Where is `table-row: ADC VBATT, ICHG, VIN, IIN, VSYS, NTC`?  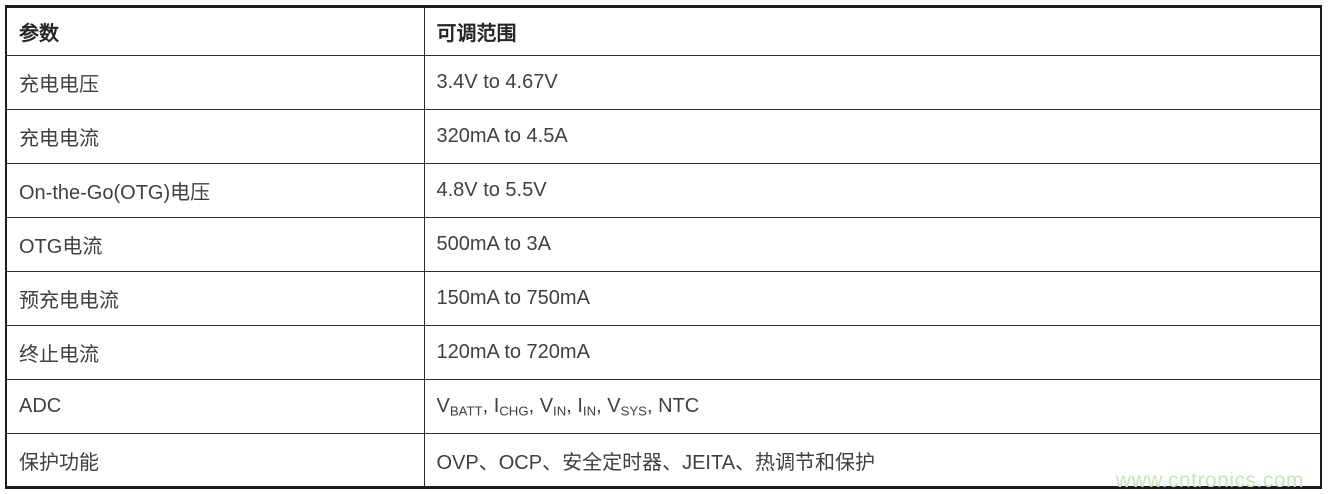
table-row: ADC VBATT, ICHG, VIN, IIN, VSYS, NTC is located at coordinates (663, 406).